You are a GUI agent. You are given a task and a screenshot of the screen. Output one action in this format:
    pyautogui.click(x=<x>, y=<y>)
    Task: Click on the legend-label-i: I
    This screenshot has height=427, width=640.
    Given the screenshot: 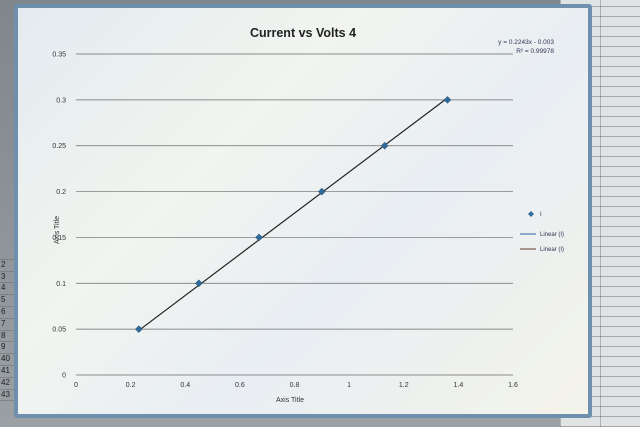 What is the action you would take?
    pyautogui.click(x=541, y=215)
    